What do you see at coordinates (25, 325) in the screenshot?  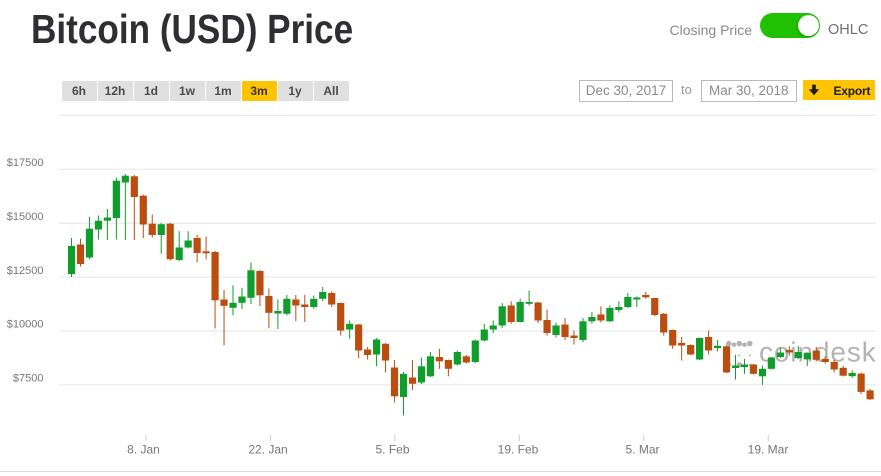 I see `svg-text: $10000` at bounding box center [25, 325].